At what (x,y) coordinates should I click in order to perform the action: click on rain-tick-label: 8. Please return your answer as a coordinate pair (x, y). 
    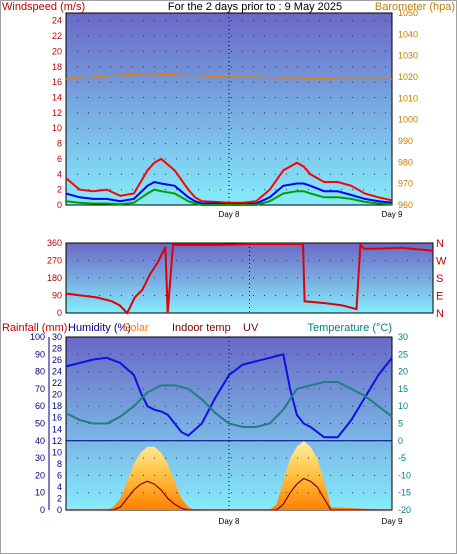
    Looking at the image, I should click on (59, 464).